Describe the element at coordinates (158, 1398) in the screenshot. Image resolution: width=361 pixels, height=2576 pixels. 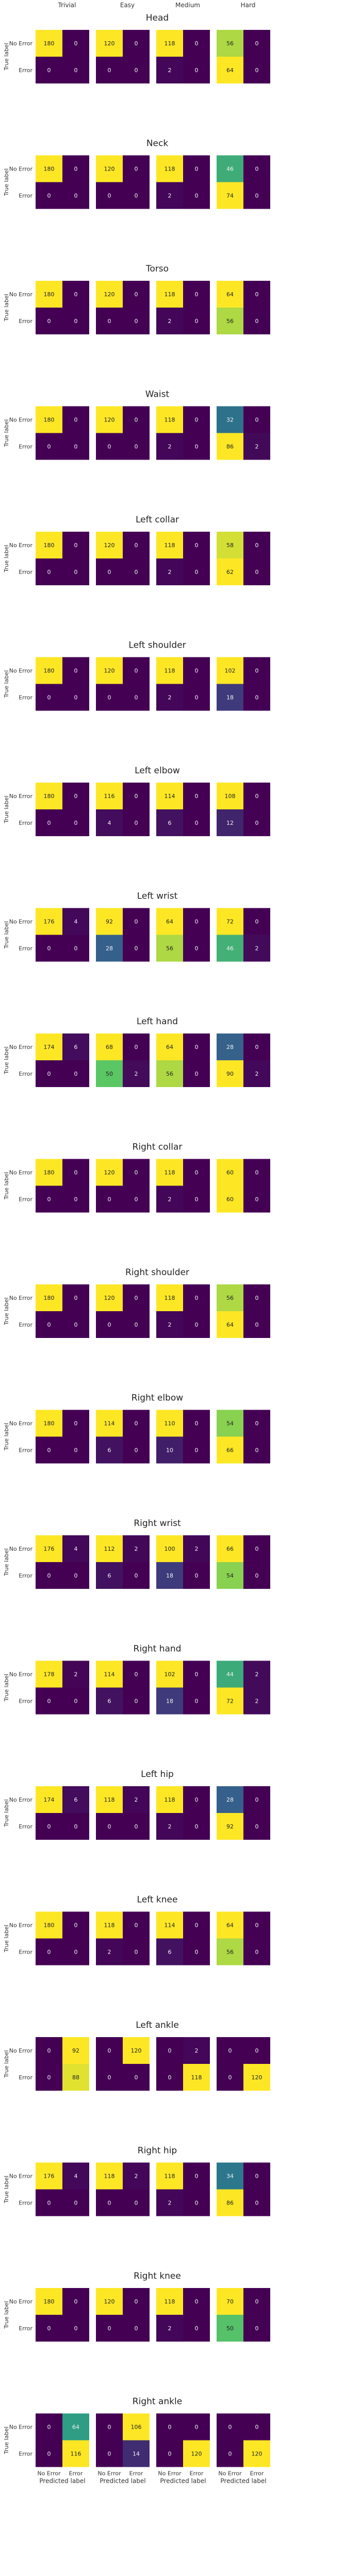
I see `part-title: Right elbow` at that location.